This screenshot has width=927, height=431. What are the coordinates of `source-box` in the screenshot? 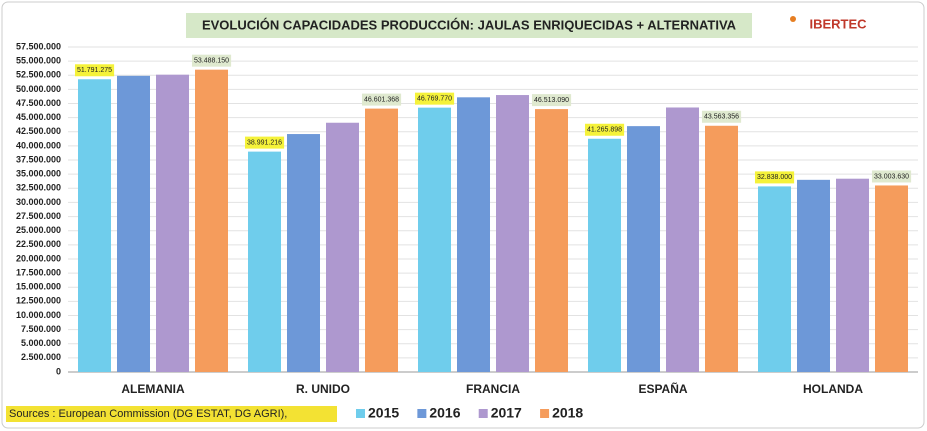 It's located at (171, 414).